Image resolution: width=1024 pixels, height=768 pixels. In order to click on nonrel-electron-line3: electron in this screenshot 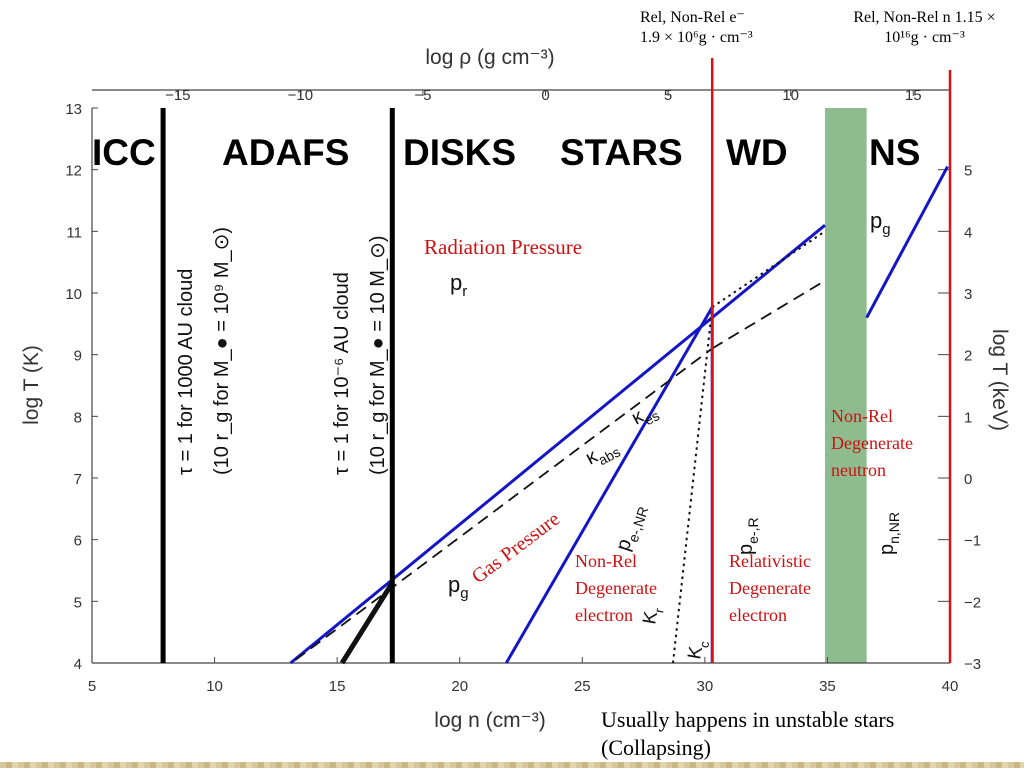, I will do `click(604, 615)`.